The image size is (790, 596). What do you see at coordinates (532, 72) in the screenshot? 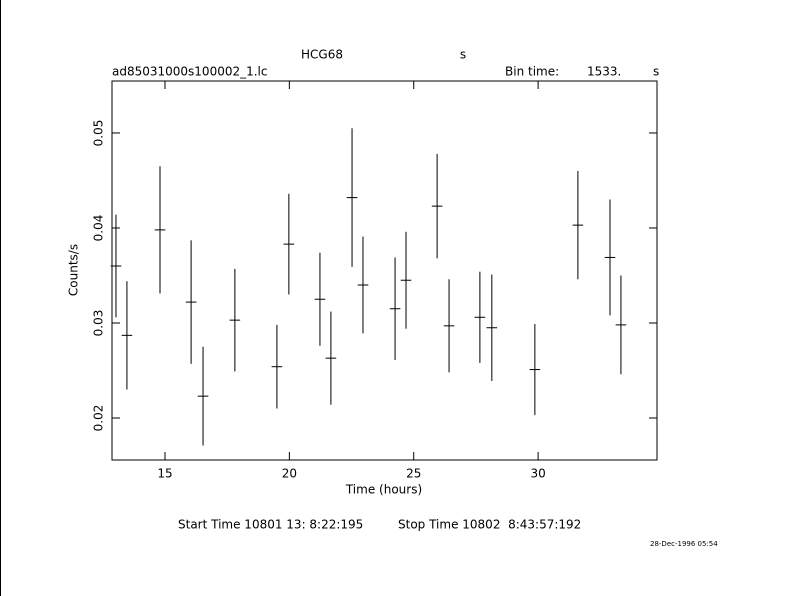
I see `bin-time-label: Bin time:` at bounding box center [532, 72].